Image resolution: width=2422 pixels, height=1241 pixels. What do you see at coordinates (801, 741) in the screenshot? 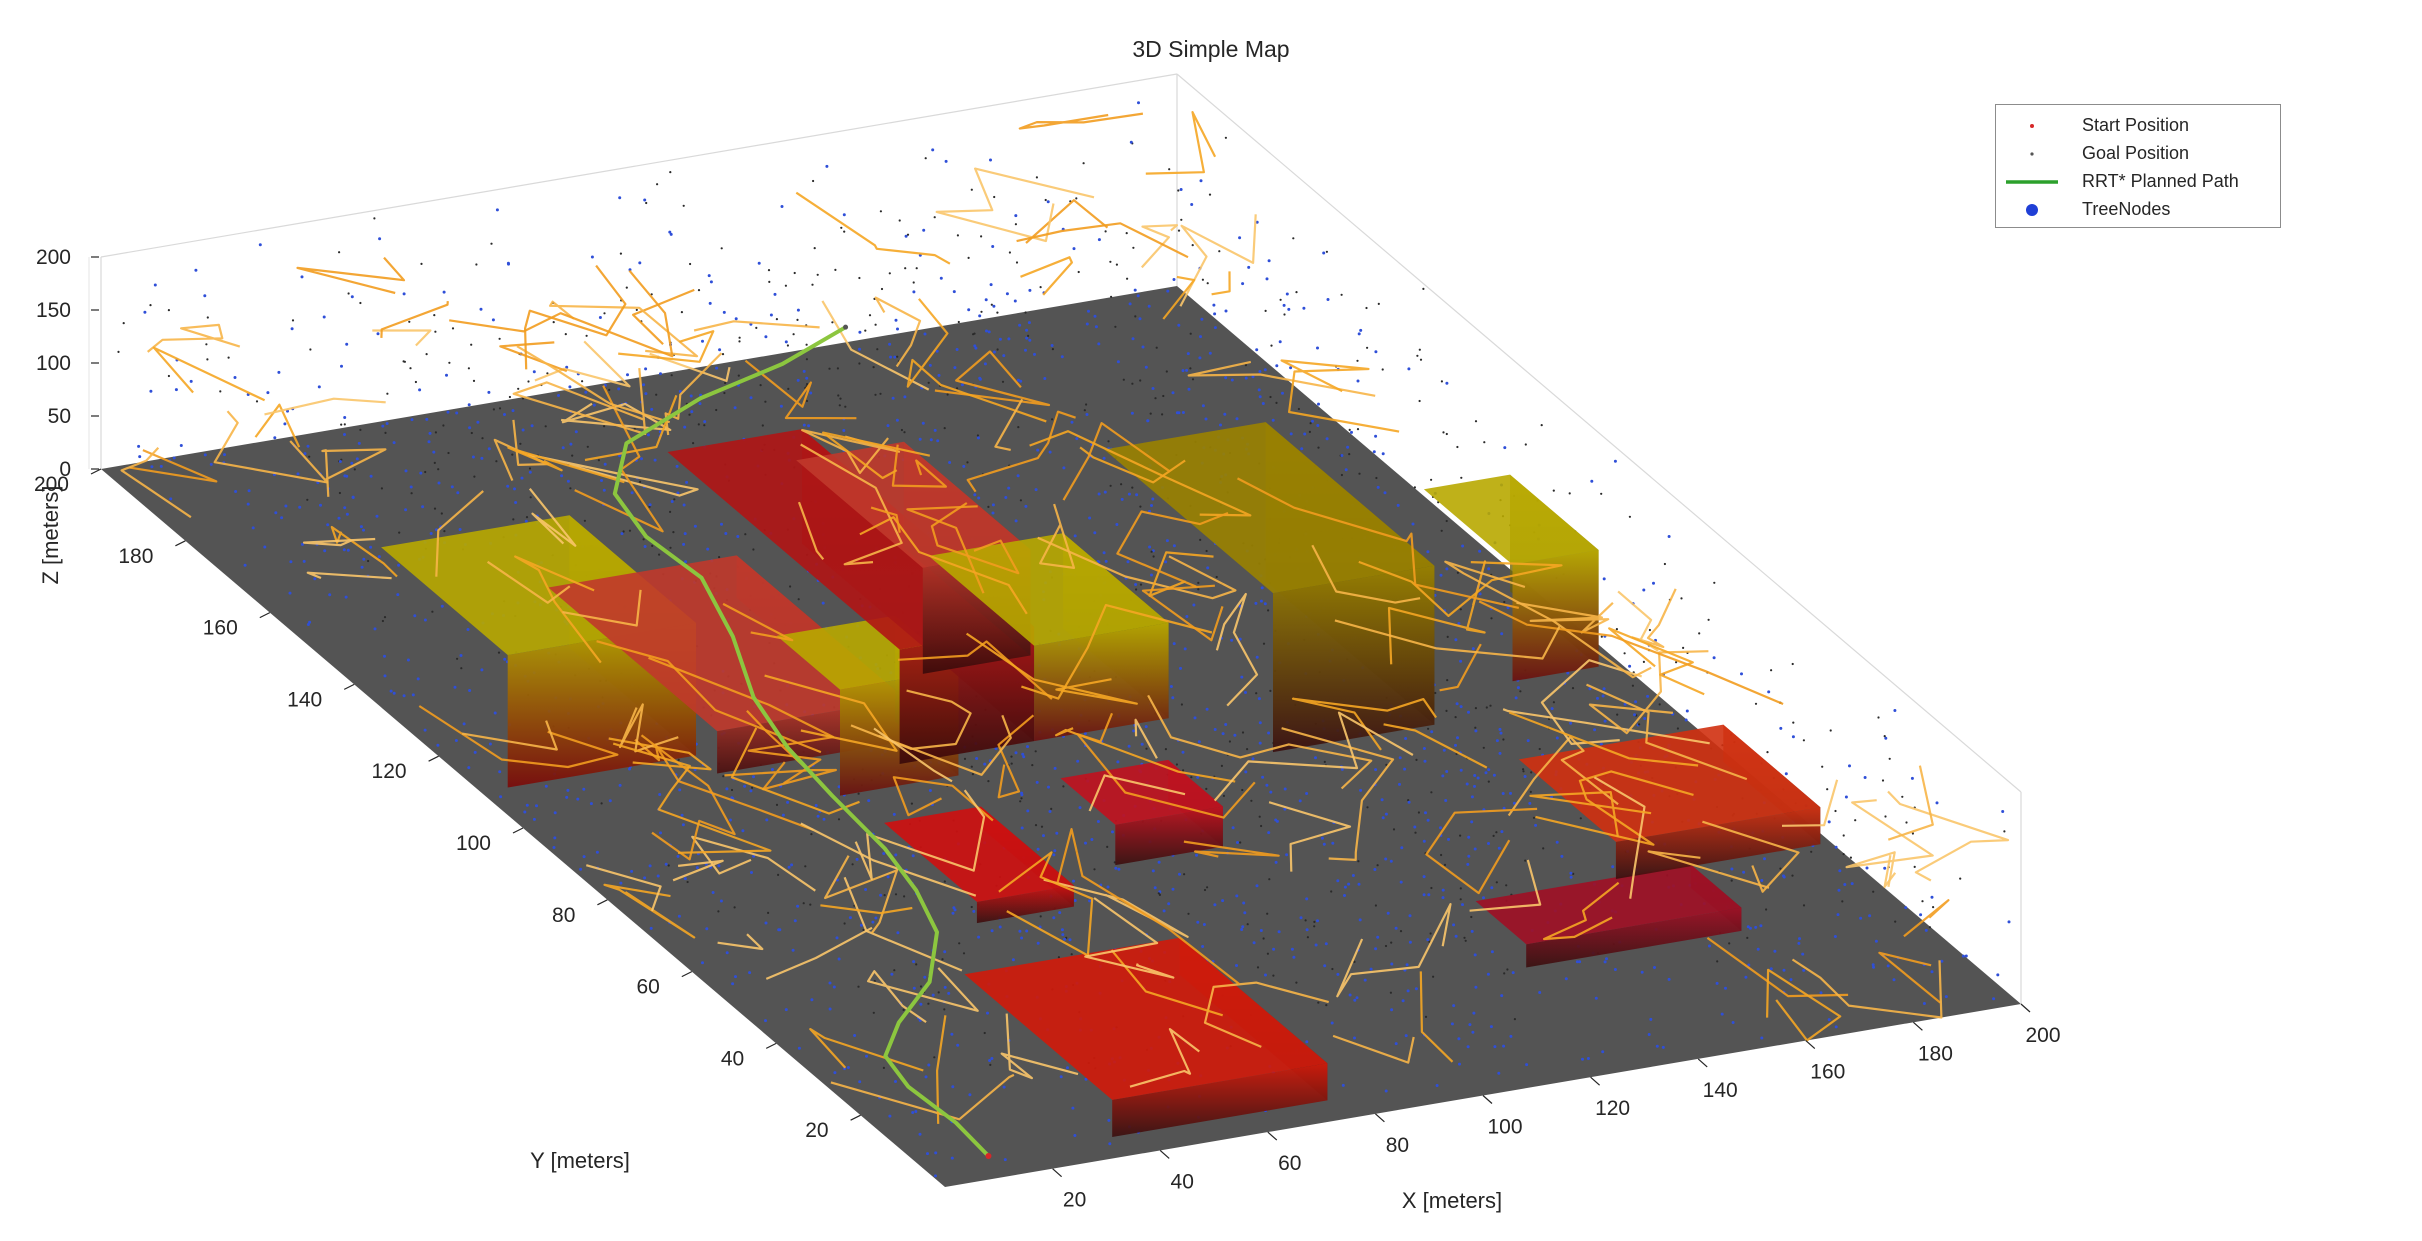
I see `planned-path-line` at bounding box center [801, 741].